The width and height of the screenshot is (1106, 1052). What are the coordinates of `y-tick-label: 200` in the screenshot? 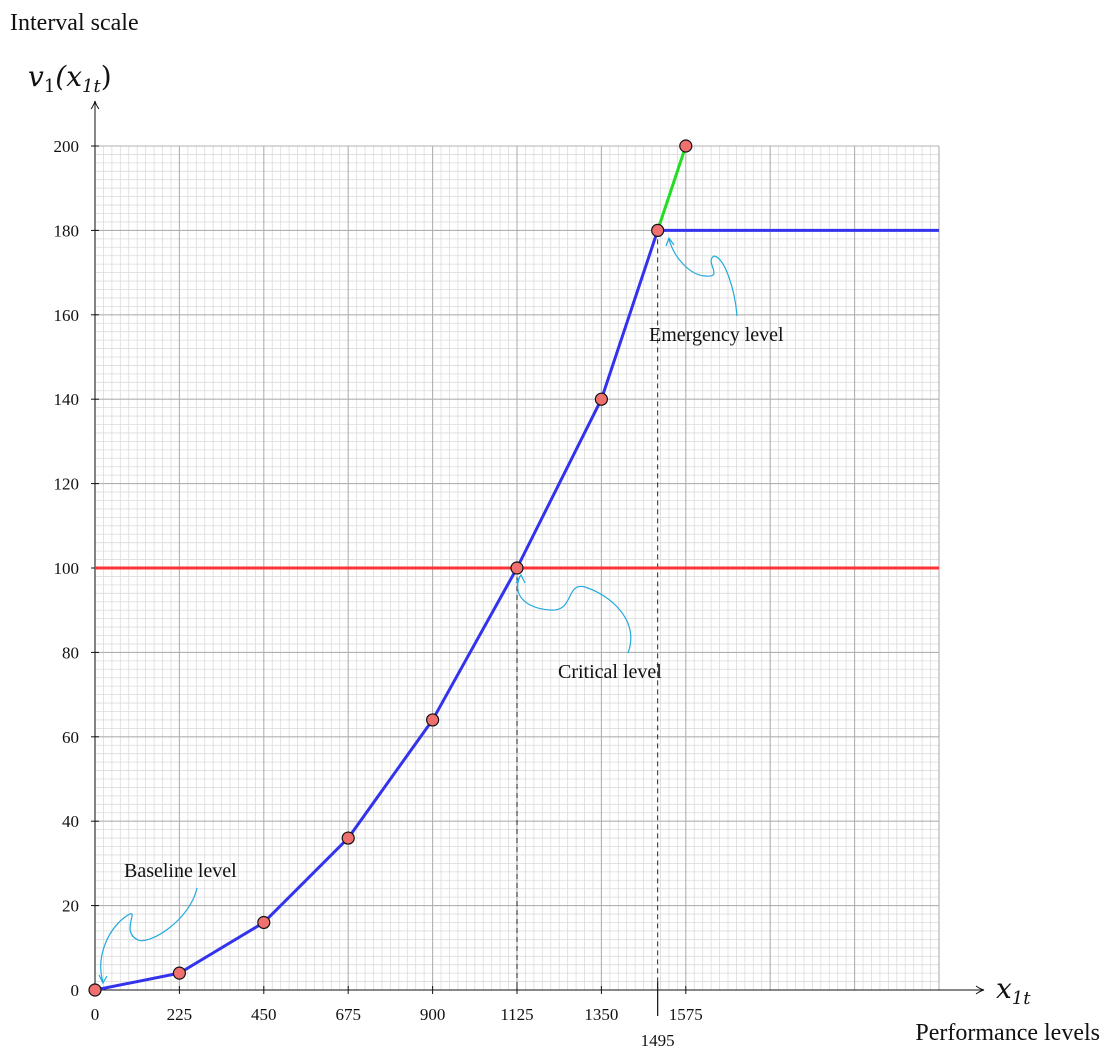 It's located at (67, 146).